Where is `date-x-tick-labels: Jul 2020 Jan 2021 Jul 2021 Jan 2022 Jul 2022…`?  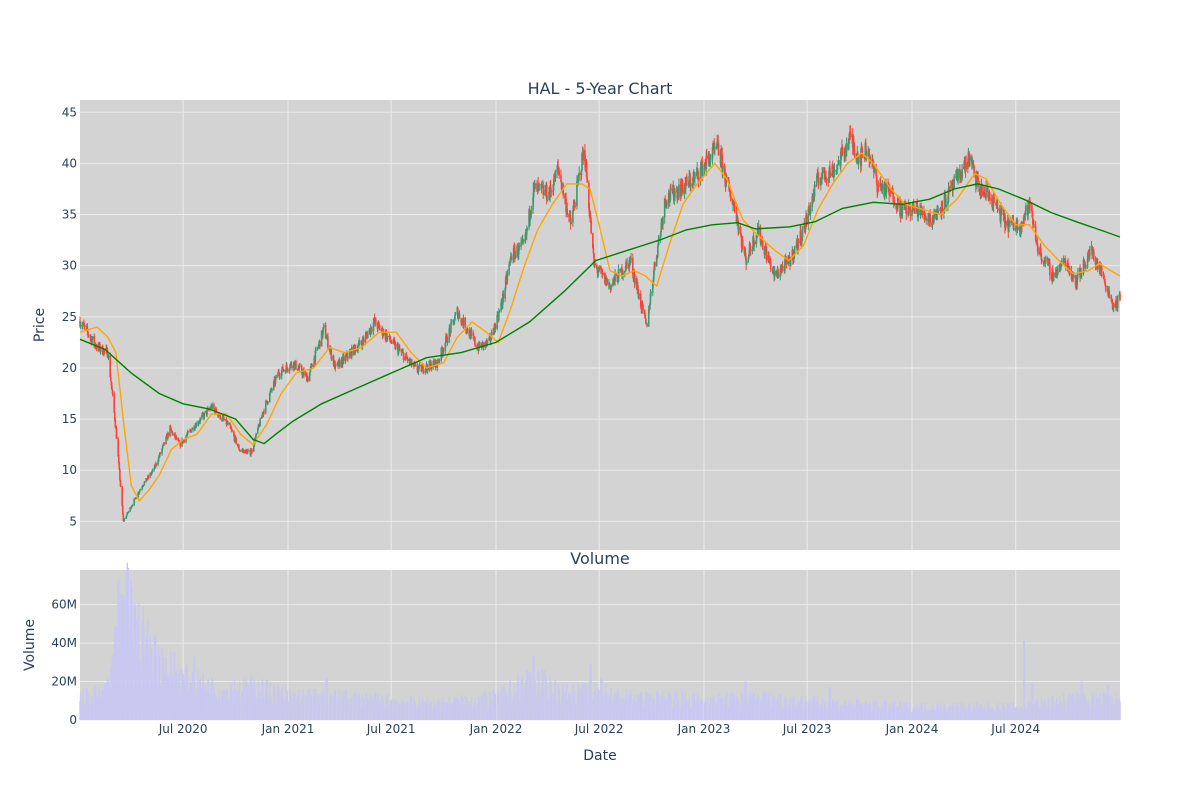
date-x-tick-labels: Jul 2020 Jan 2021 Jul 2021 Jan 2022 Jul 2022… is located at coordinates (599, 729).